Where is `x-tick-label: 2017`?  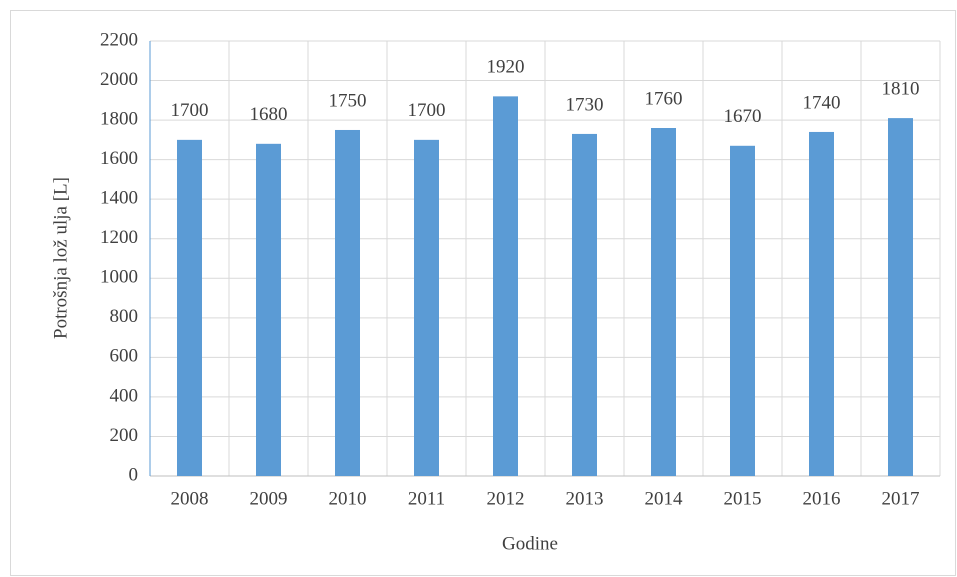
x-tick-label: 2017 is located at coordinates (901, 498).